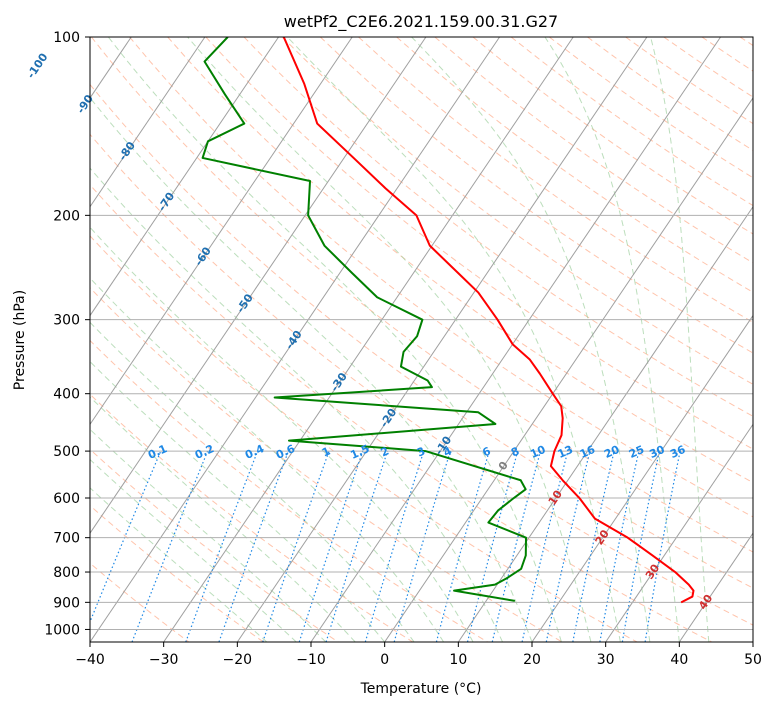 The width and height of the screenshot is (775, 708). Describe the element at coordinates (62, 630) in the screenshot. I see `y-tick-label: 1000` at that location.